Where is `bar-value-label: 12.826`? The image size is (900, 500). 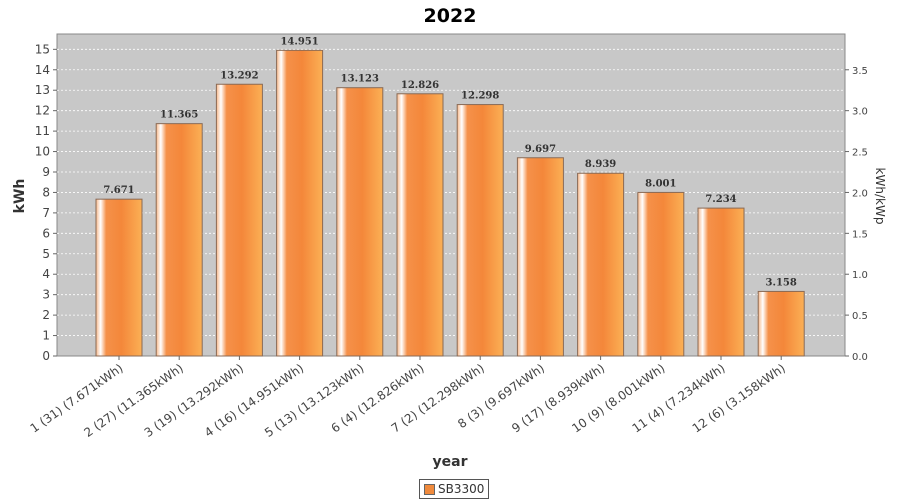 bar-value-label: 12.826 is located at coordinates (420, 85).